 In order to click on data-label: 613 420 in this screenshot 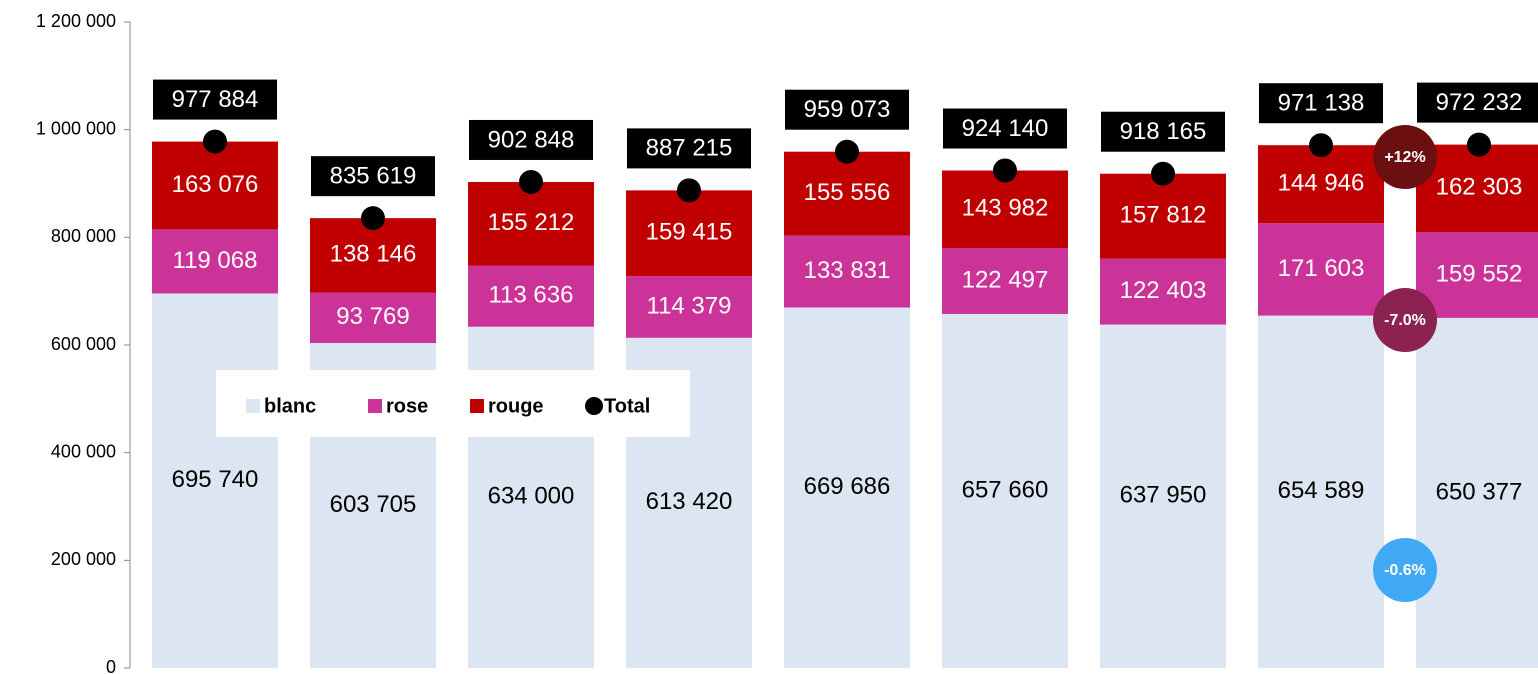, I will do `click(689, 501)`.